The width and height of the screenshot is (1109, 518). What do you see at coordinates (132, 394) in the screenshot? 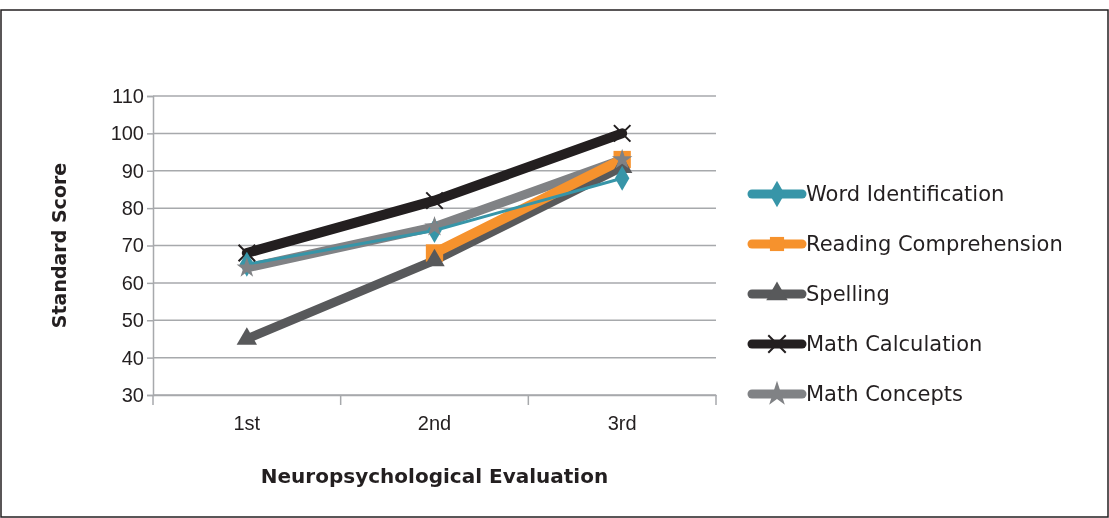
I see `y-tick-label: 30` at bounding box center [132, 394].